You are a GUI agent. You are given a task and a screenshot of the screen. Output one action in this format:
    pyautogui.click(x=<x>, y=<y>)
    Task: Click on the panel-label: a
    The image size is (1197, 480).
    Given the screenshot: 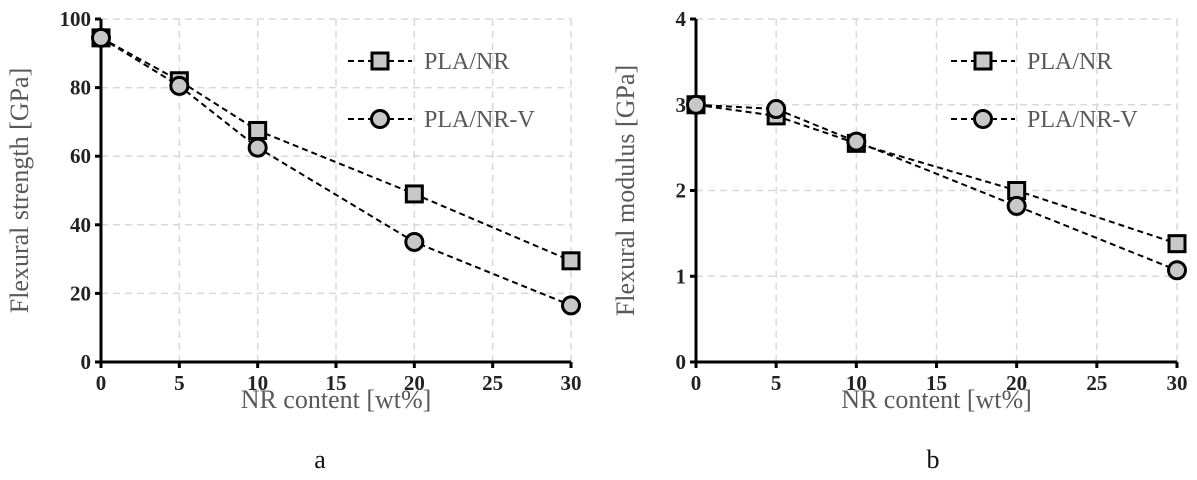 What is the action you would take?
    pyautogui.click(x=320, y=459)
    